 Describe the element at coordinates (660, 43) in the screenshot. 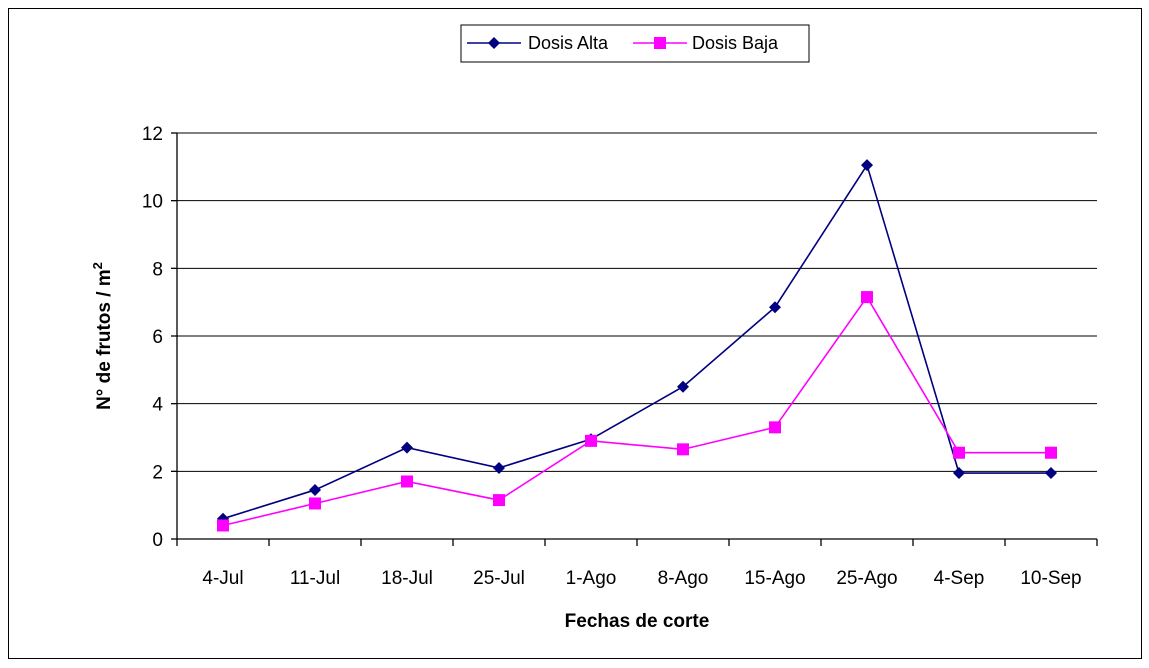

I see `legend-marker-dosis-baja` at that location.